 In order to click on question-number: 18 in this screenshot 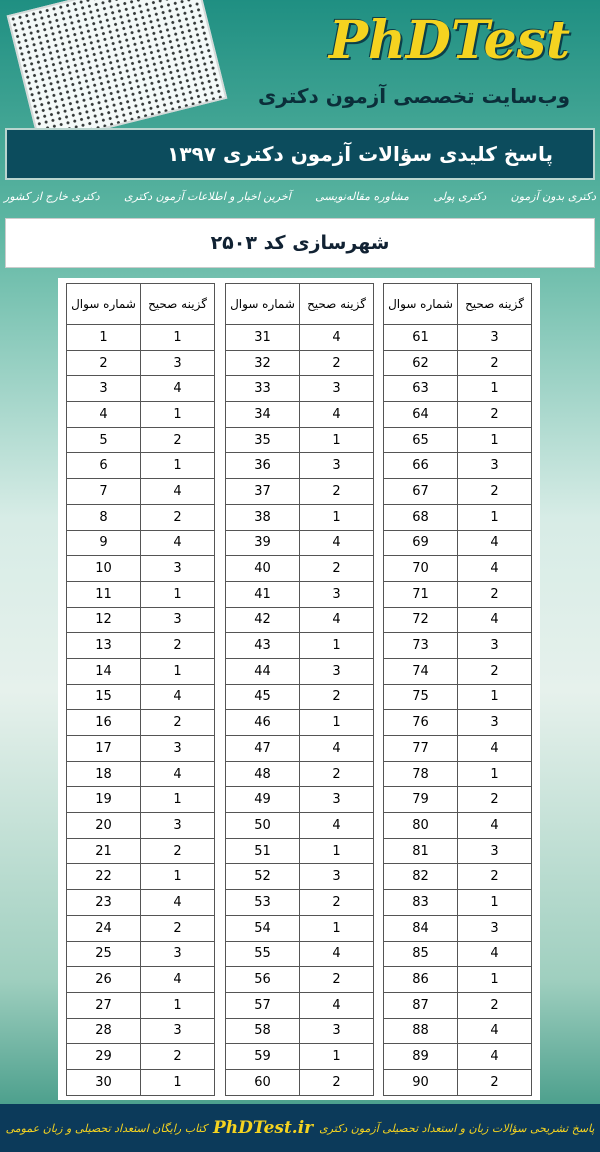, I will do `click(103, 774)`.